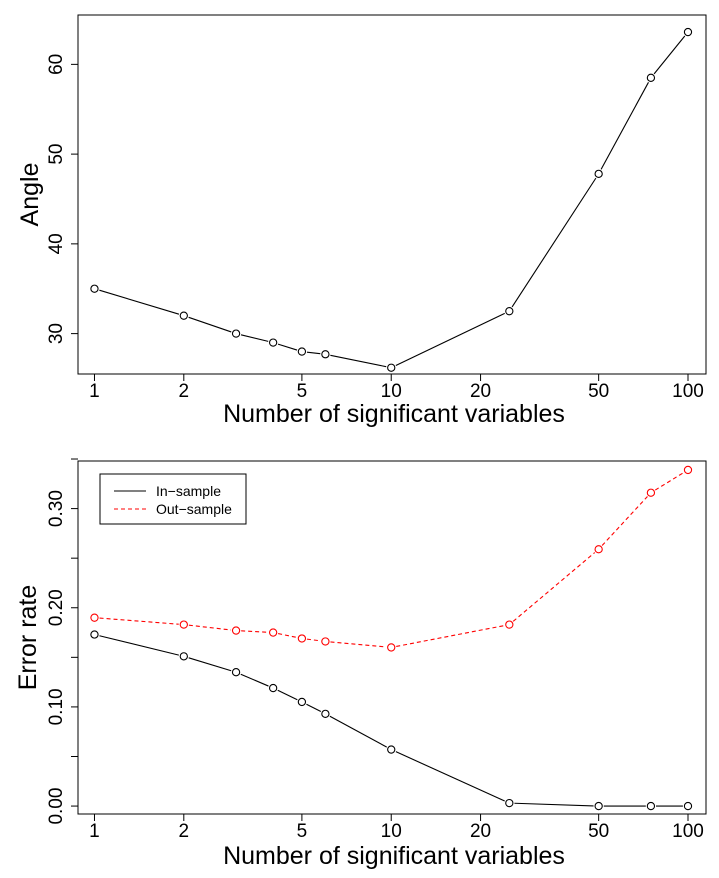  I want to click on legend-box, so click(173, 499).